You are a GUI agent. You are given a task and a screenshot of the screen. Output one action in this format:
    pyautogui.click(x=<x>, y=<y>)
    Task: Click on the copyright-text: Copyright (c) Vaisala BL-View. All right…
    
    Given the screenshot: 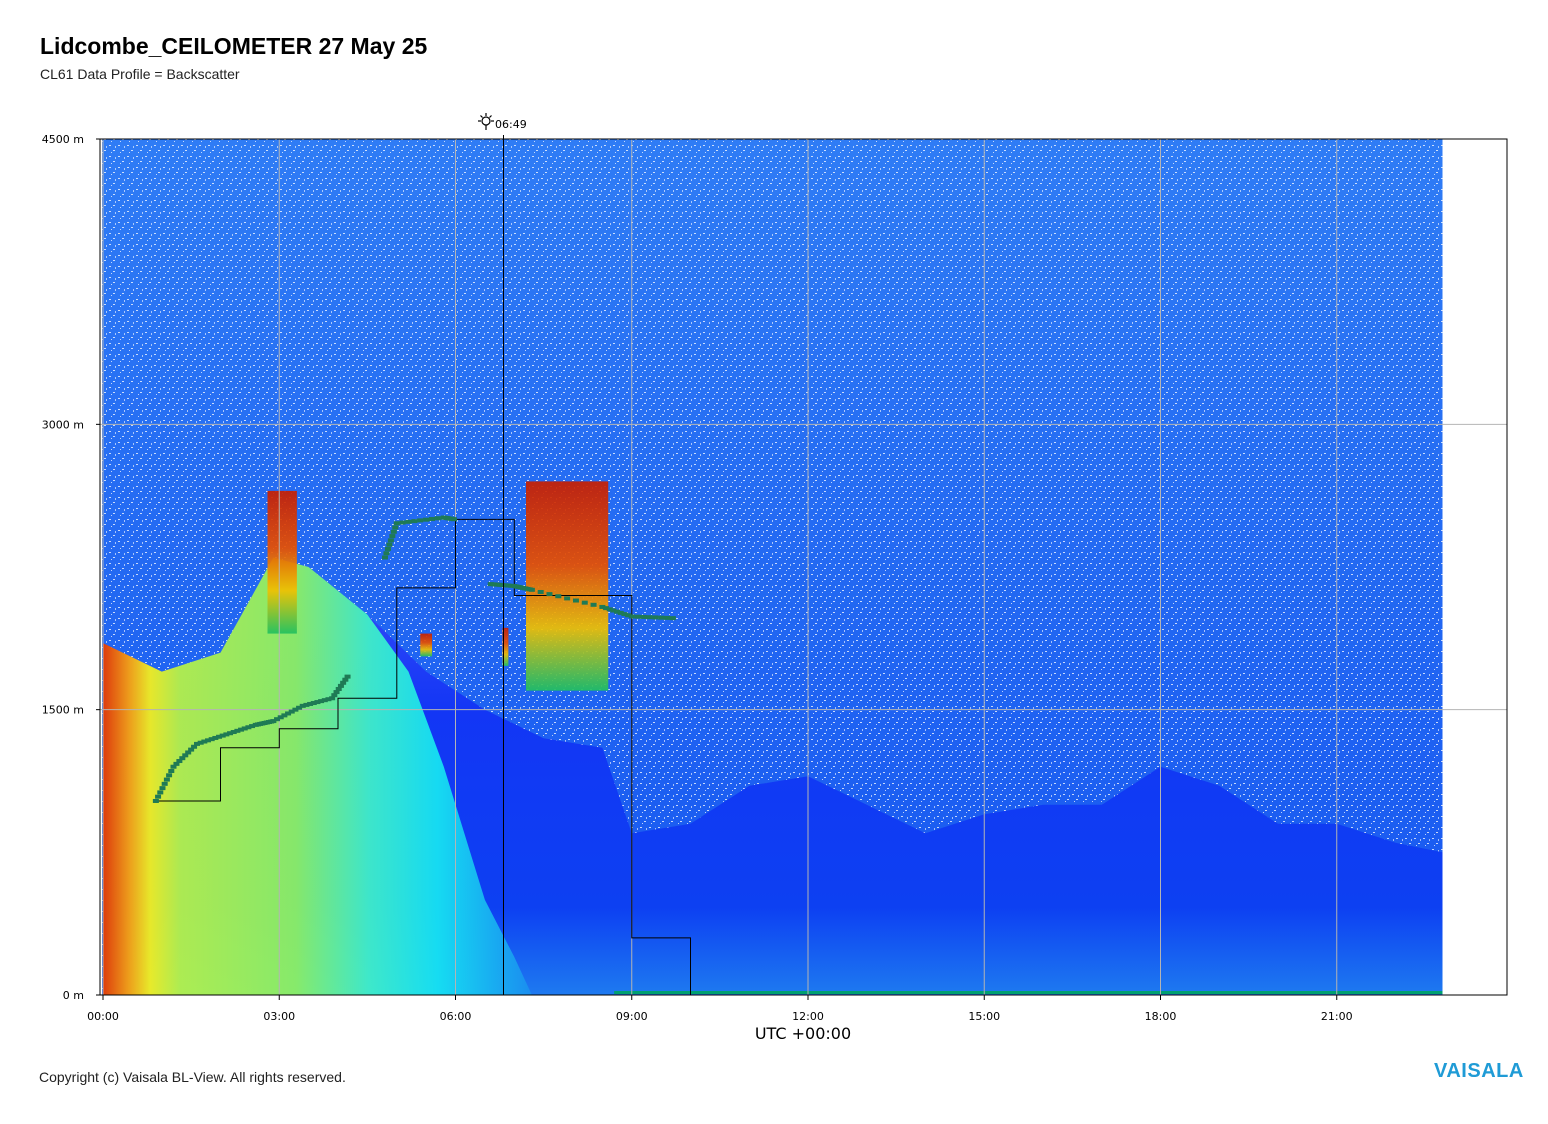 What is the action you would take?
    pyautogui.click(x=192, y=1077)
    